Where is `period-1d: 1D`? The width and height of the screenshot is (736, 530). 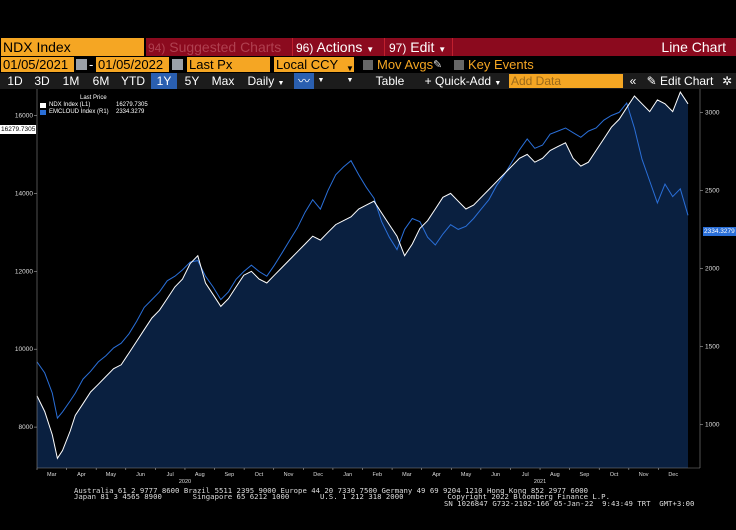 period-1d: 1D is located at coordinates (15, 81).